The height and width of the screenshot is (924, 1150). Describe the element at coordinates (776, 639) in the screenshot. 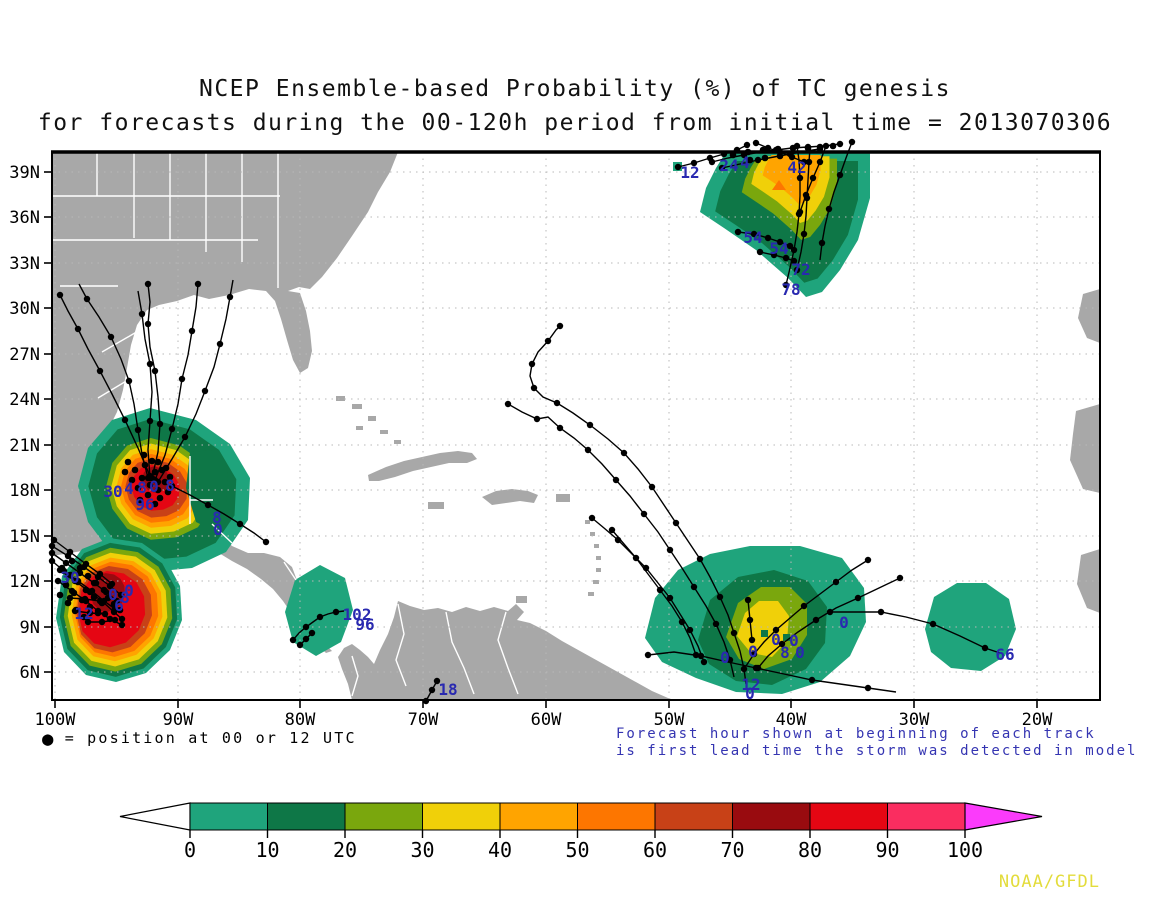

I see `track-hour-label: 0` at that location.